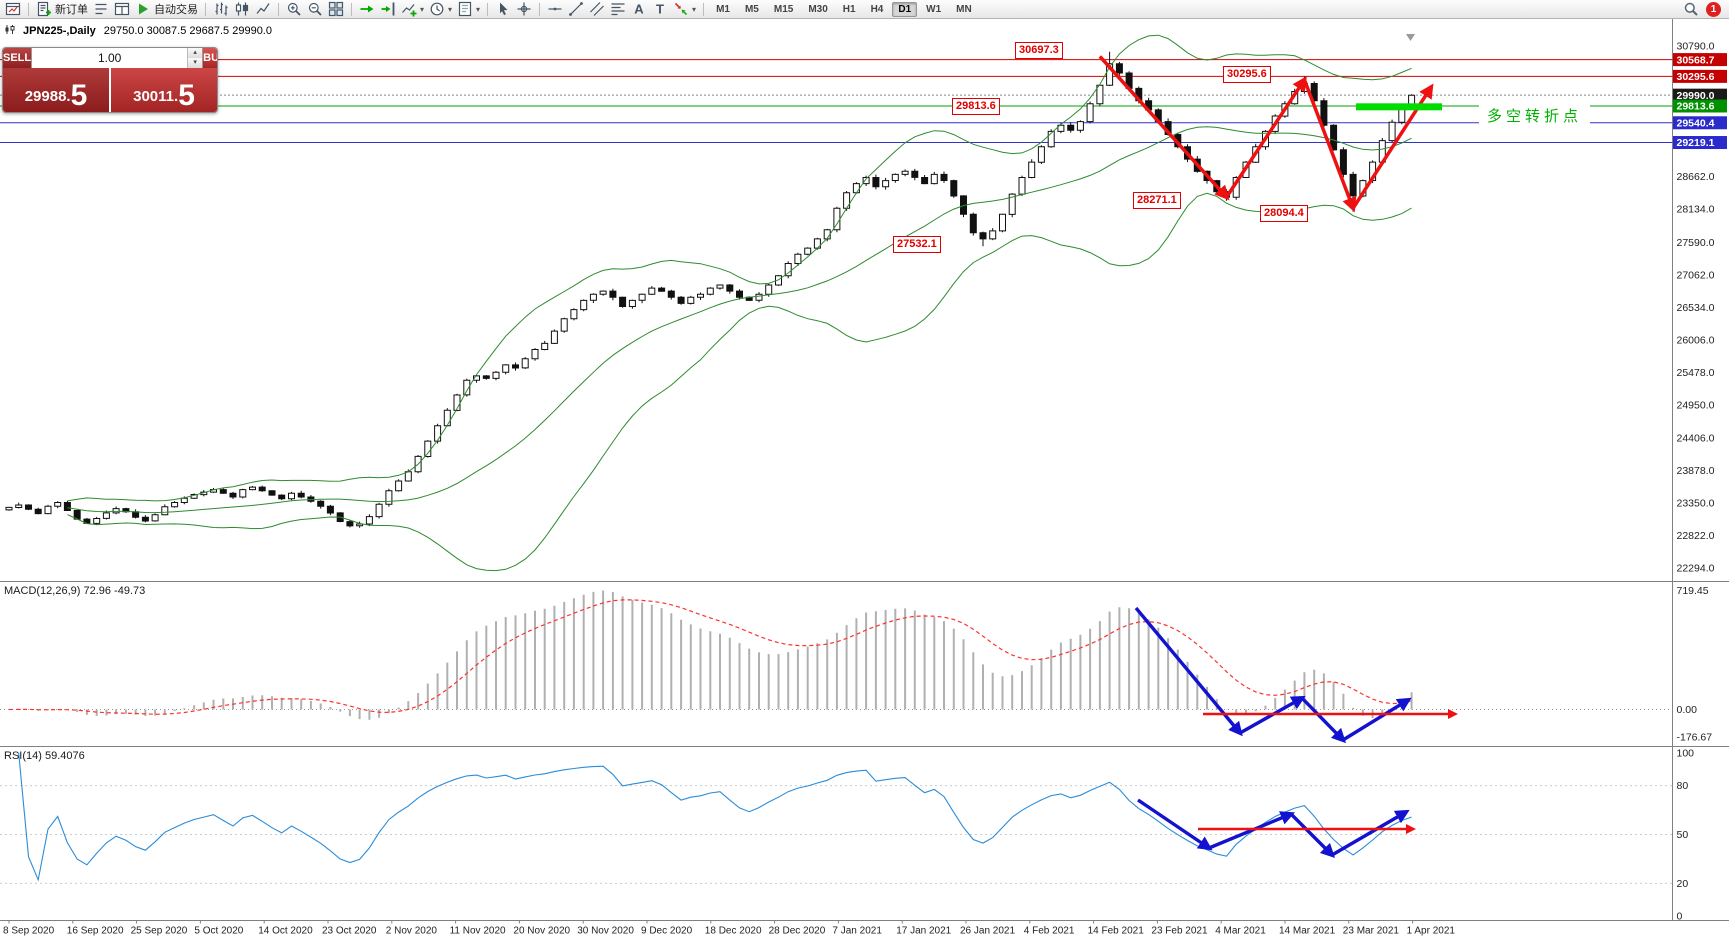  Describe the element at coordinates (1683, 835) in the screenshot. I see `svg-text: 50` at that location.